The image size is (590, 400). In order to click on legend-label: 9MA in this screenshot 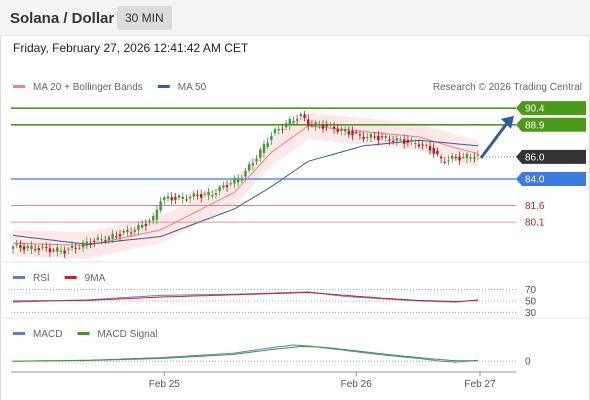, I will do `click(95, 278)`.